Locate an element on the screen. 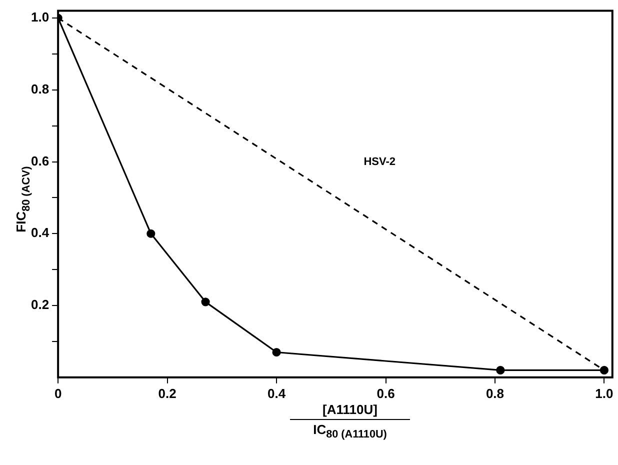 This screenshot has height=465, width=618. x-axis-title: [A1110U] IC$_{80 (A1110U)}$ is located at coordinates (350, 421).